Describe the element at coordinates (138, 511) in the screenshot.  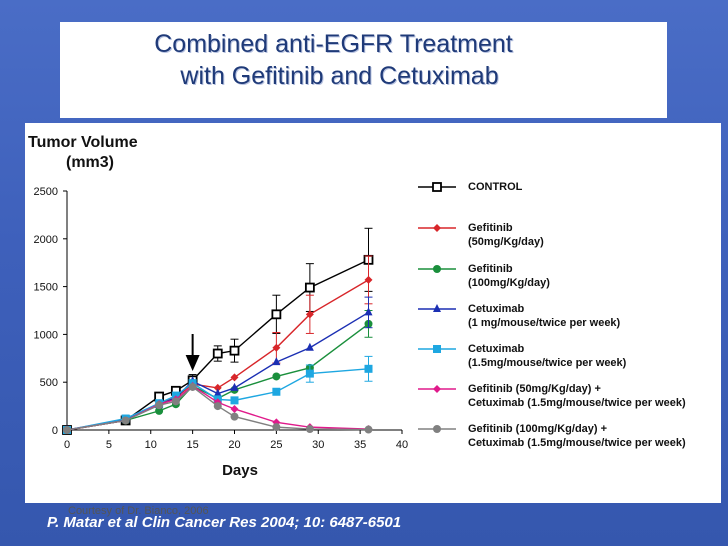
I see `courtesy-note: Courtesy of Dr. Bianco, 2006` at that location.